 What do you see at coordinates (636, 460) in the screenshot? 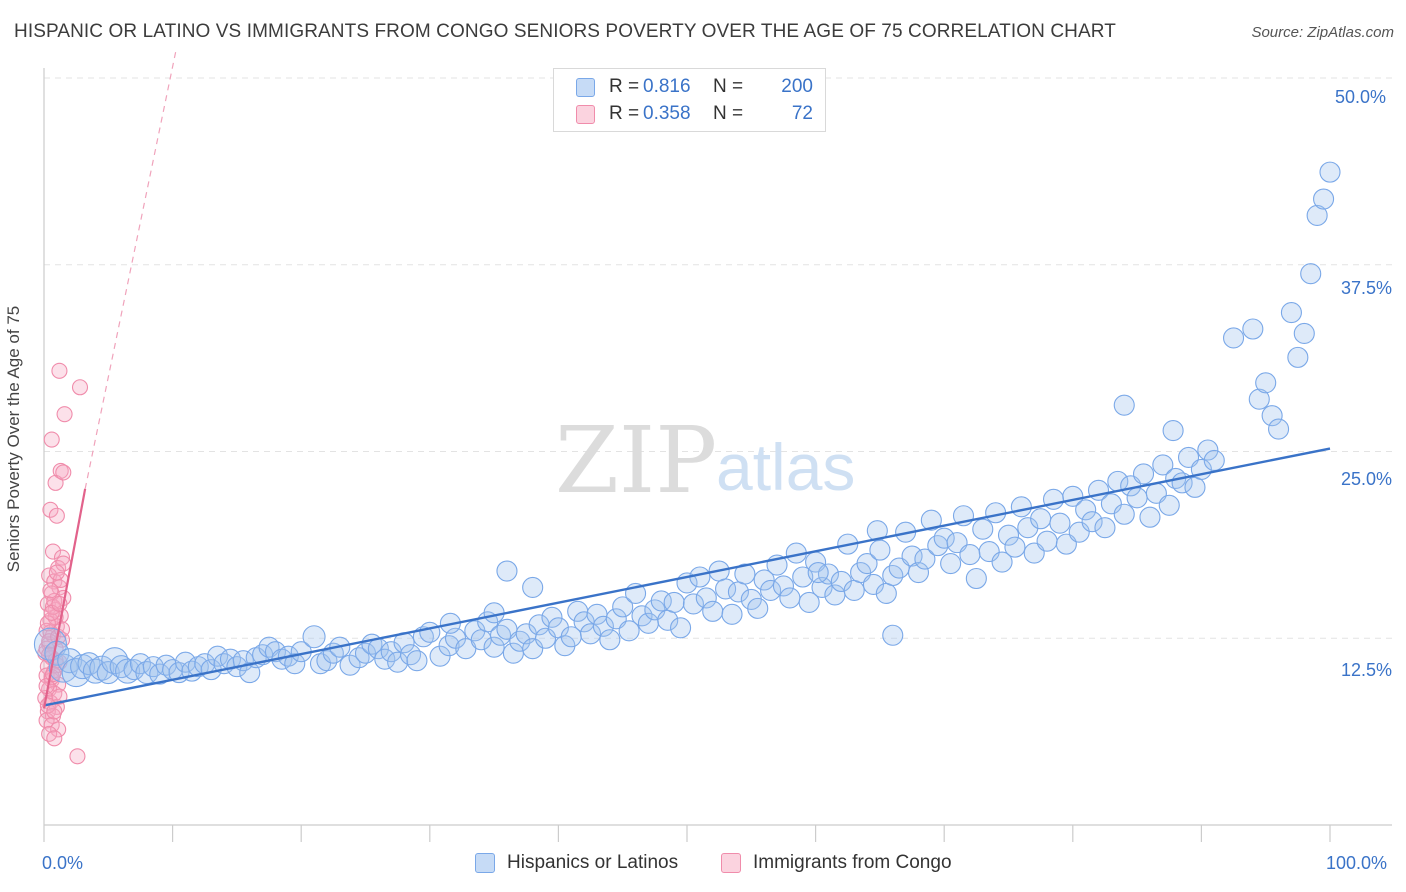
I see `watermark-zip: ZIP` at bounding box center [636, 460].